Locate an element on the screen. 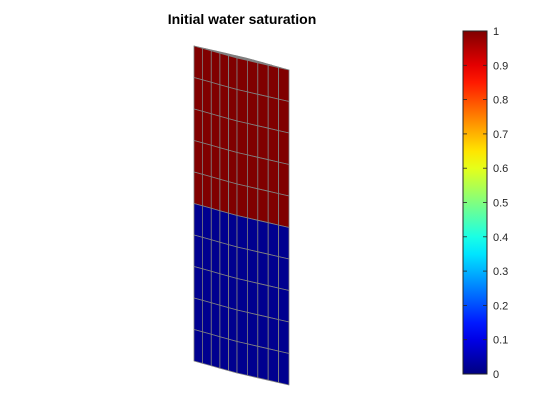 Image resolution: width=560 pixels, height=420 pixels. grid-block is located at coordinates (241, 215).